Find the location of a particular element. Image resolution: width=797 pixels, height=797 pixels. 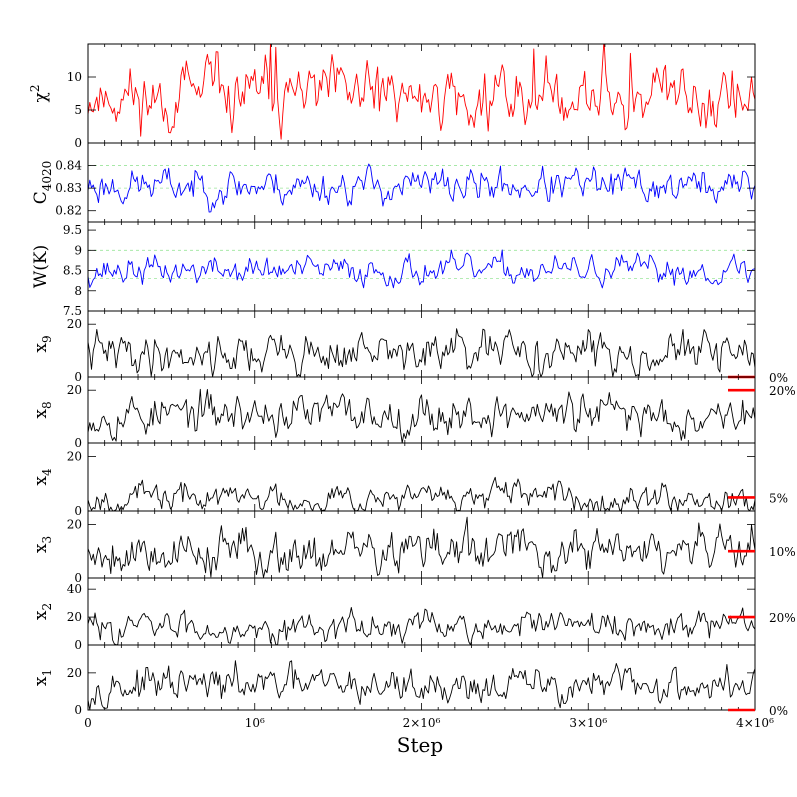

x-tick-label: 0 is located at coordinates (88, 723).